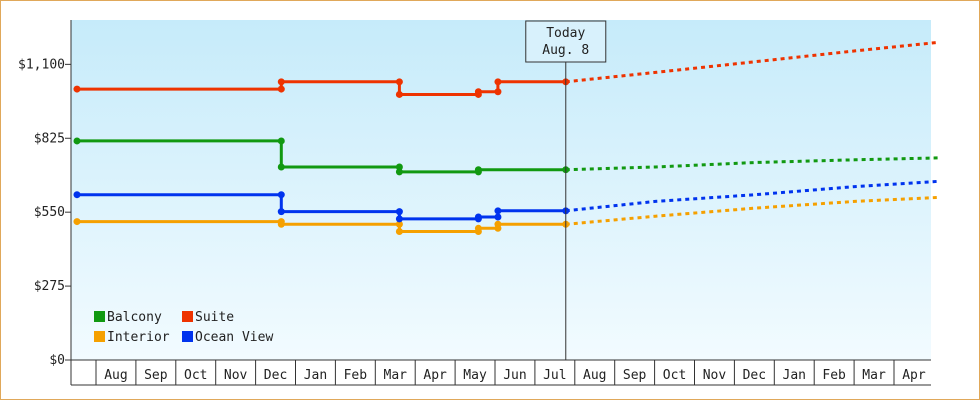 The width and height of the screenshot is (980, 404). Describe the element at coordinates (565, 50) in the screenshot. I see `today-date: Aug. 8` at that location.